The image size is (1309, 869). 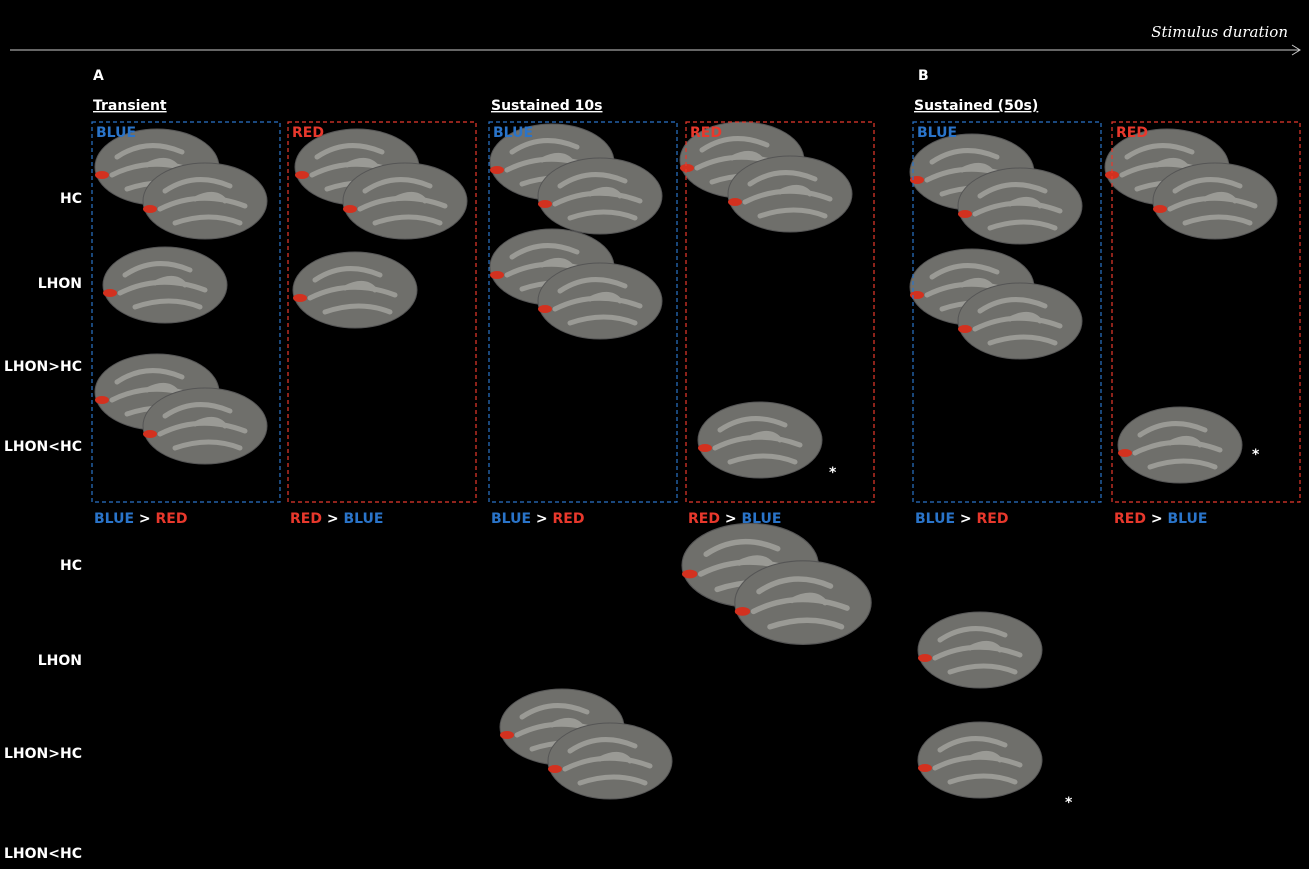 I want to click on significance-marker: *, so click(x=833, y=473).